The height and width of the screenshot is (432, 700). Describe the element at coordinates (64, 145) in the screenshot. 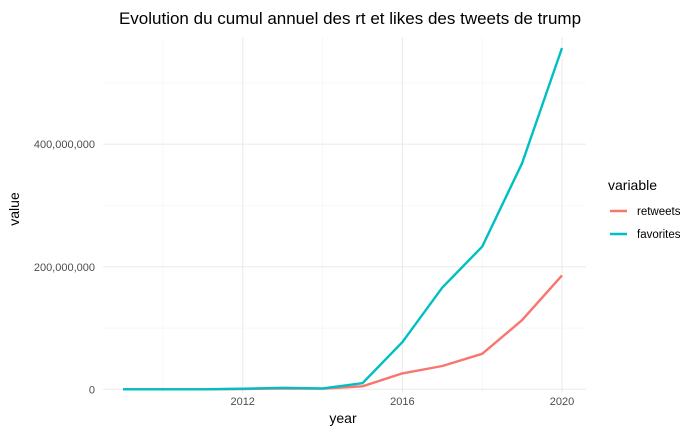

I see `y-tick-label: 400,000,000` at that location.